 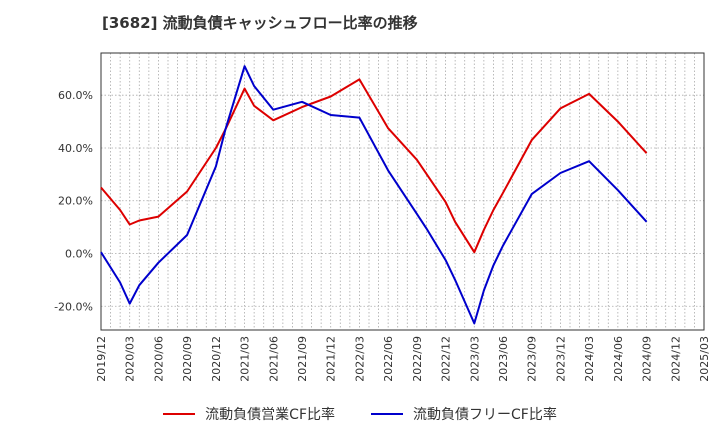 I want to click on x-tick-label: 2023/09, so click(x=532, y=359).